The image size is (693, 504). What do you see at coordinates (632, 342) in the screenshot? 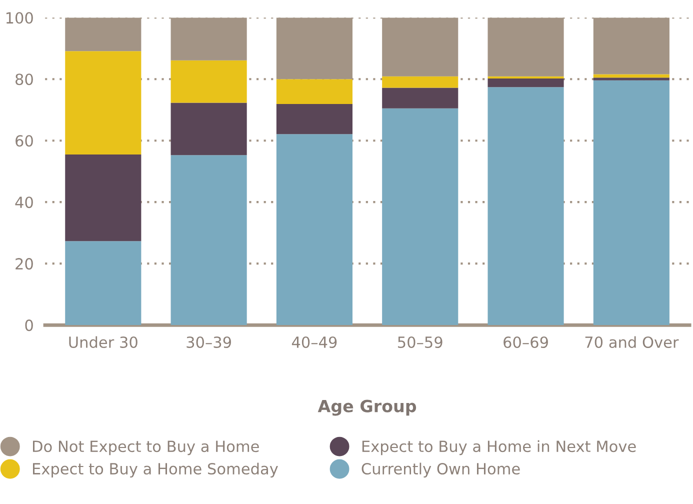
I see `x-tick-label: 70 and Over` at bounding box center [632, 342].